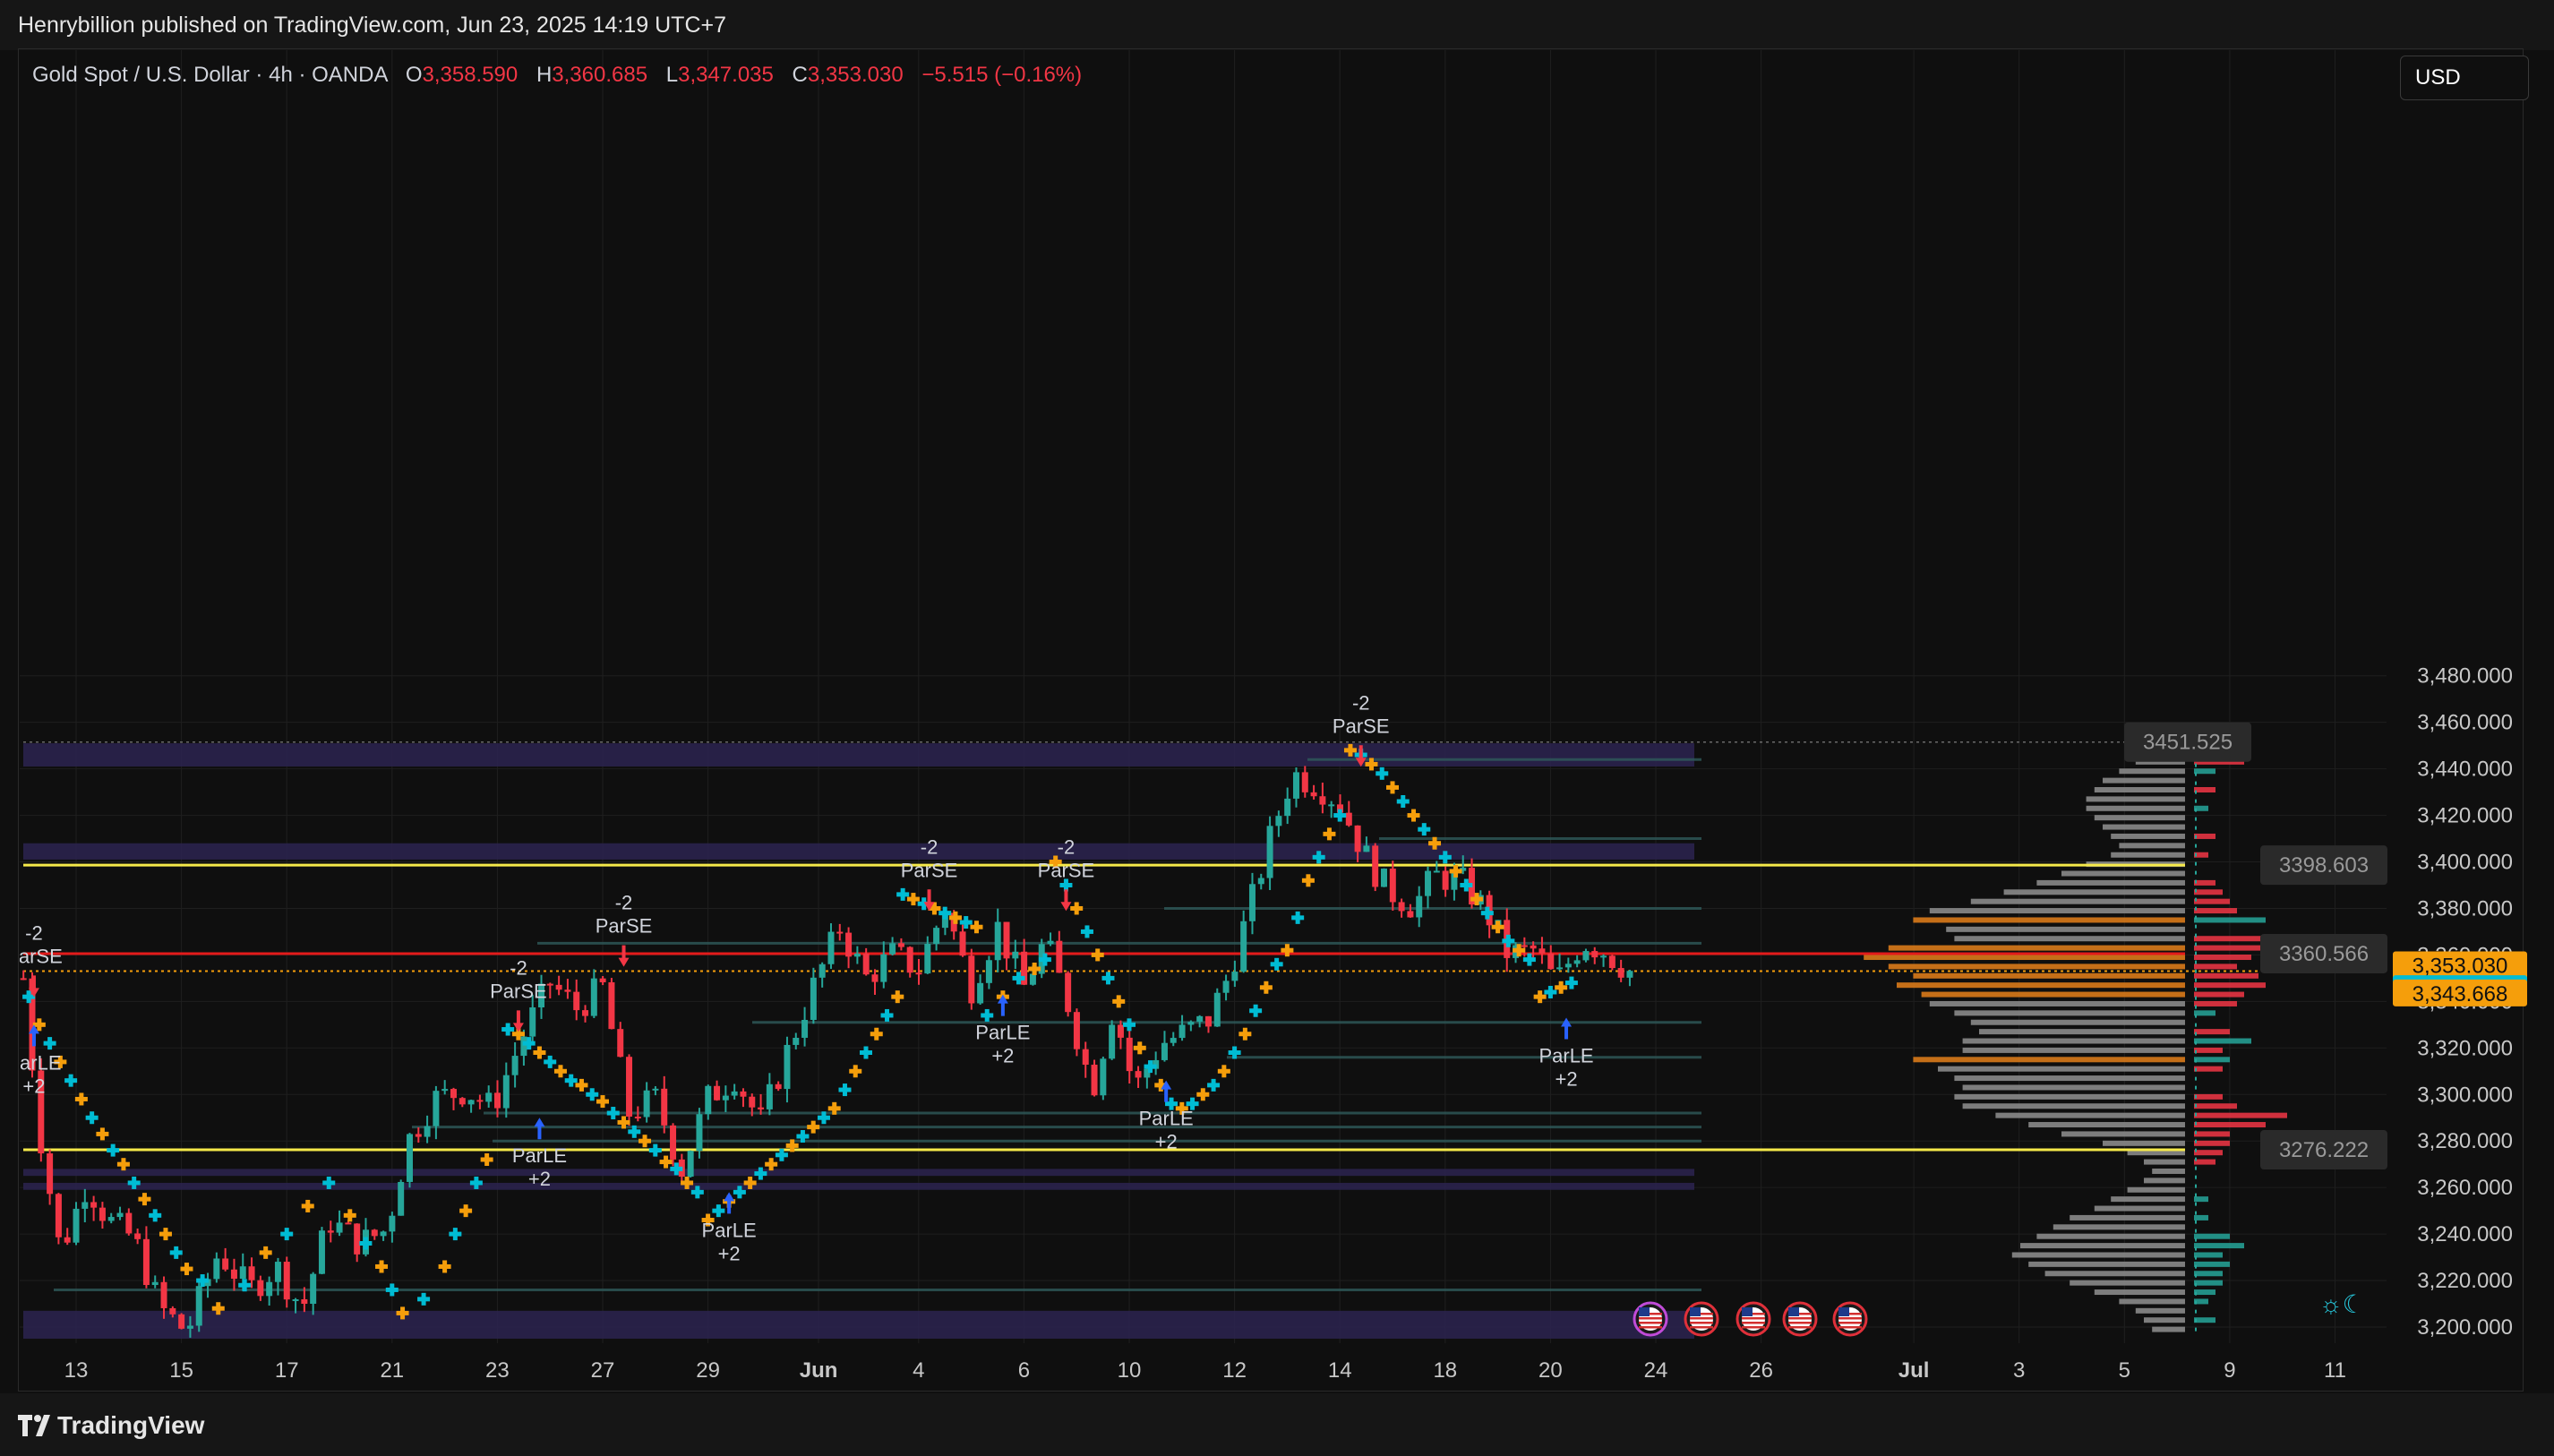 The width and height of the screenshot is (2554, 1456). What do you see at coordinates (2465, 78) in the screenshot?
I see `currency-button: USD` at bounding box center [2465, 78].